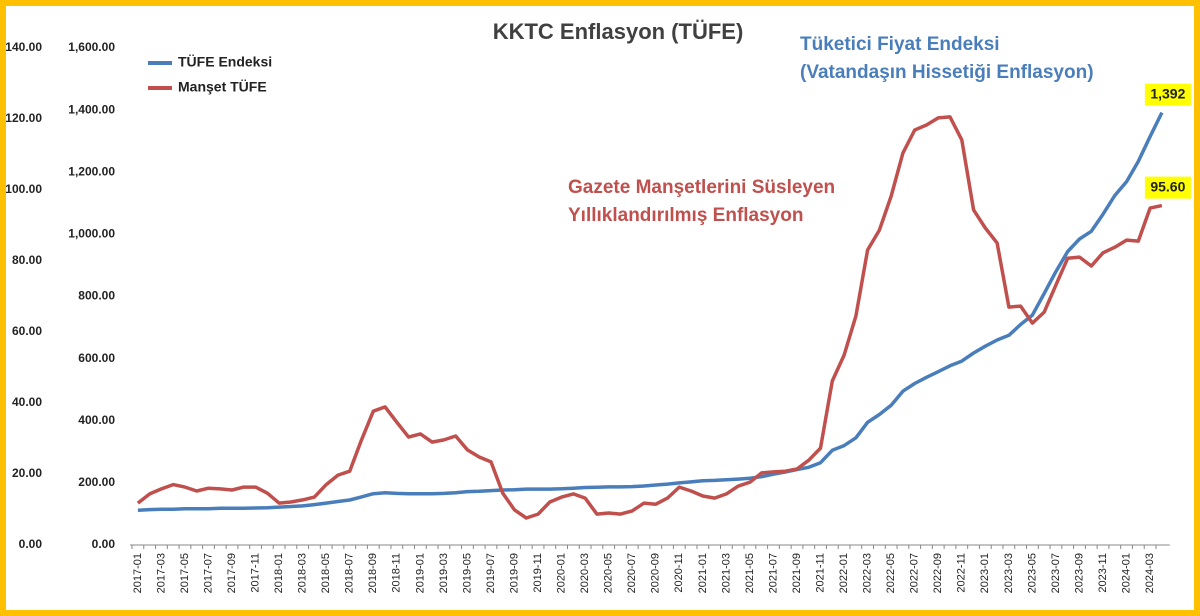  What do you see at coordinates (23, 118) in the screenshot?
I see `y2-tick-label: 120.00` at bounding box center [23, 118].